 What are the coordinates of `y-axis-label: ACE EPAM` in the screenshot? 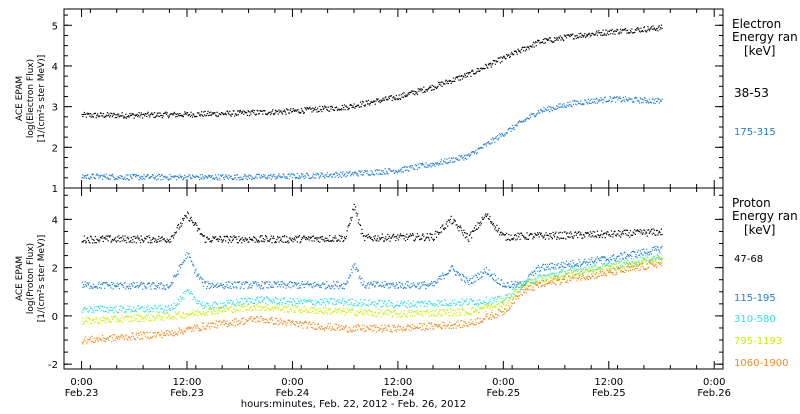 It's located at (20, 278).